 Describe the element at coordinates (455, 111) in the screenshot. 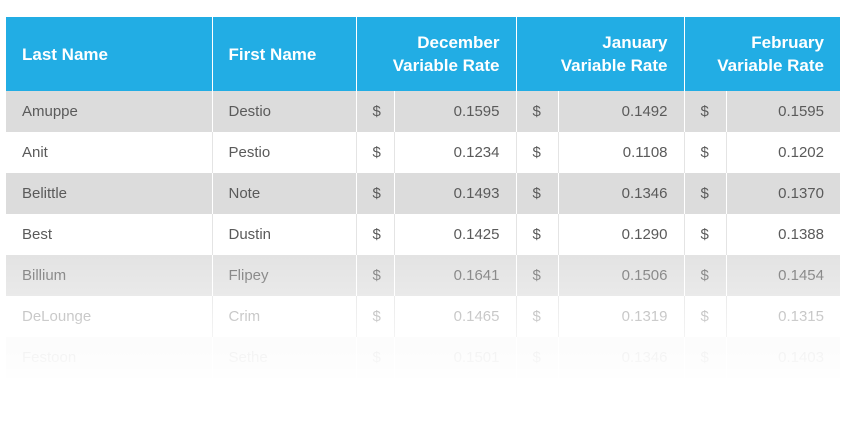

I see `cell-december-rate: 0.1595` at that location.